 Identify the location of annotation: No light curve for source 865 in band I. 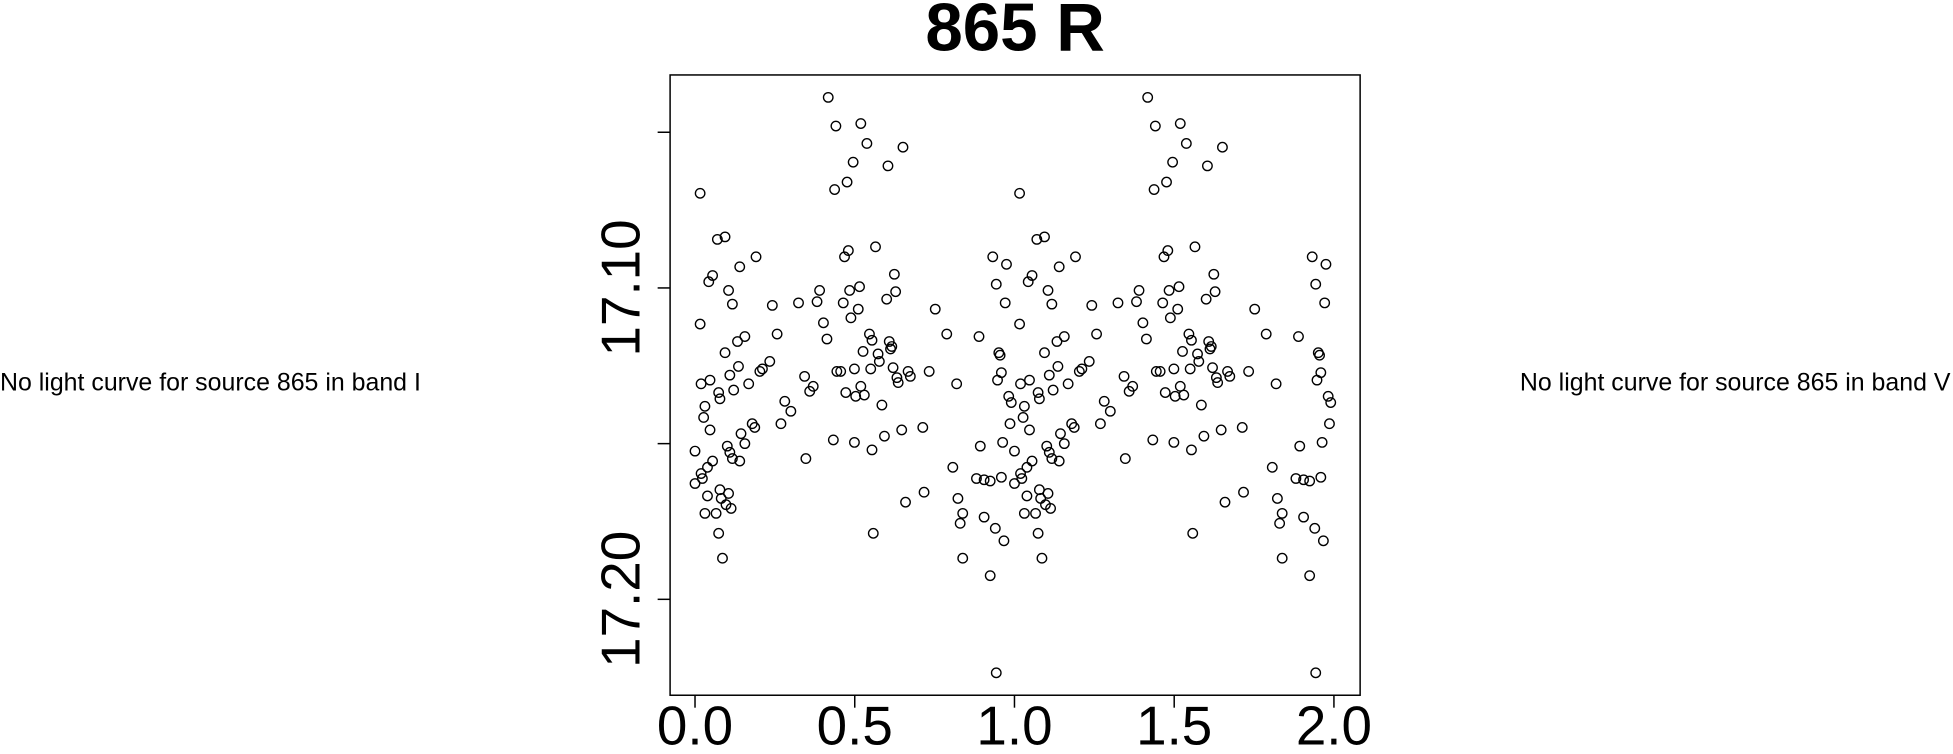
(210, 382).